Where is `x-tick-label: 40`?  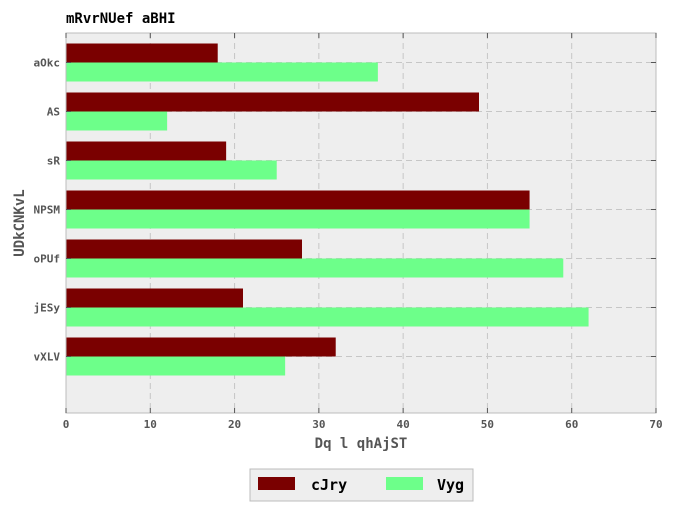
x-tick-label: 40 is located at coordinates (403, 424).